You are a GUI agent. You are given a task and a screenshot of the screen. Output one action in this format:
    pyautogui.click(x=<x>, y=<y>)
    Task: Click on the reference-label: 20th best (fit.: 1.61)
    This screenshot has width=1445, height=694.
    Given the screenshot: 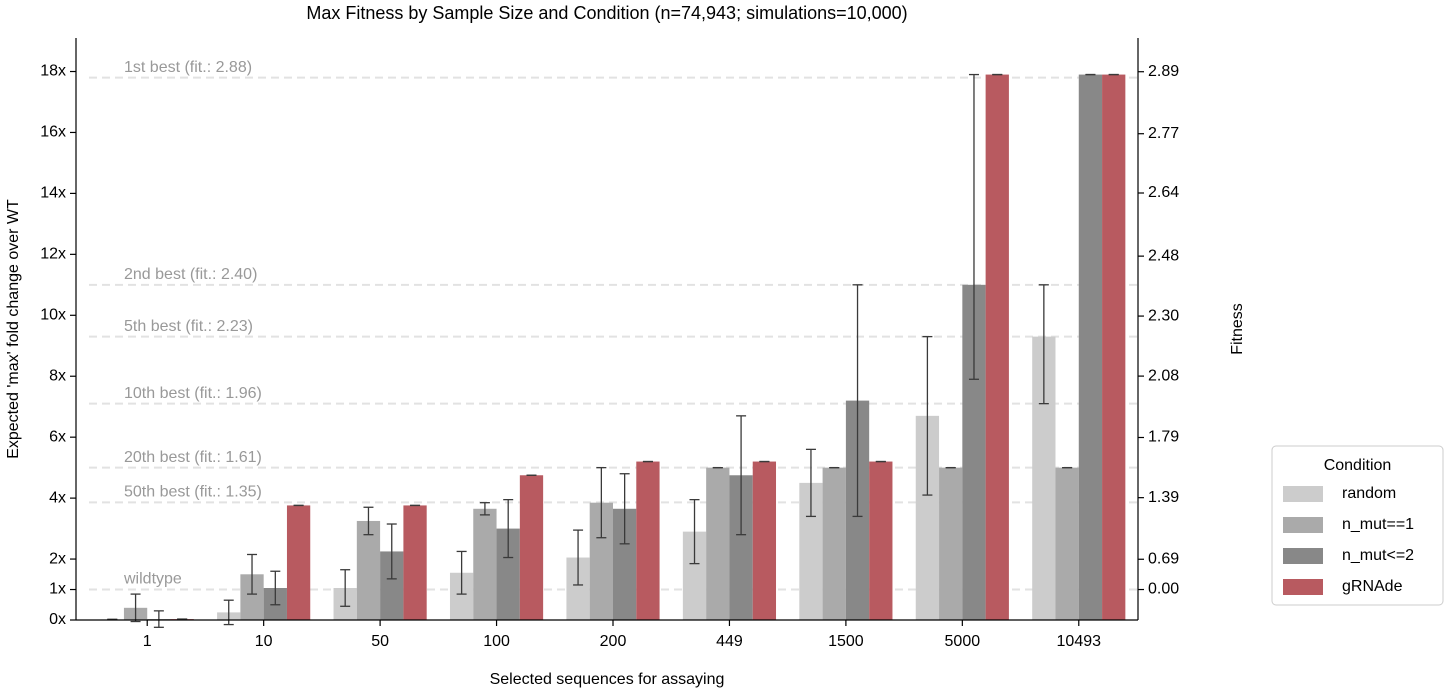 What is the action you would take?
    pyautogui.click(x=193, y=457)
    